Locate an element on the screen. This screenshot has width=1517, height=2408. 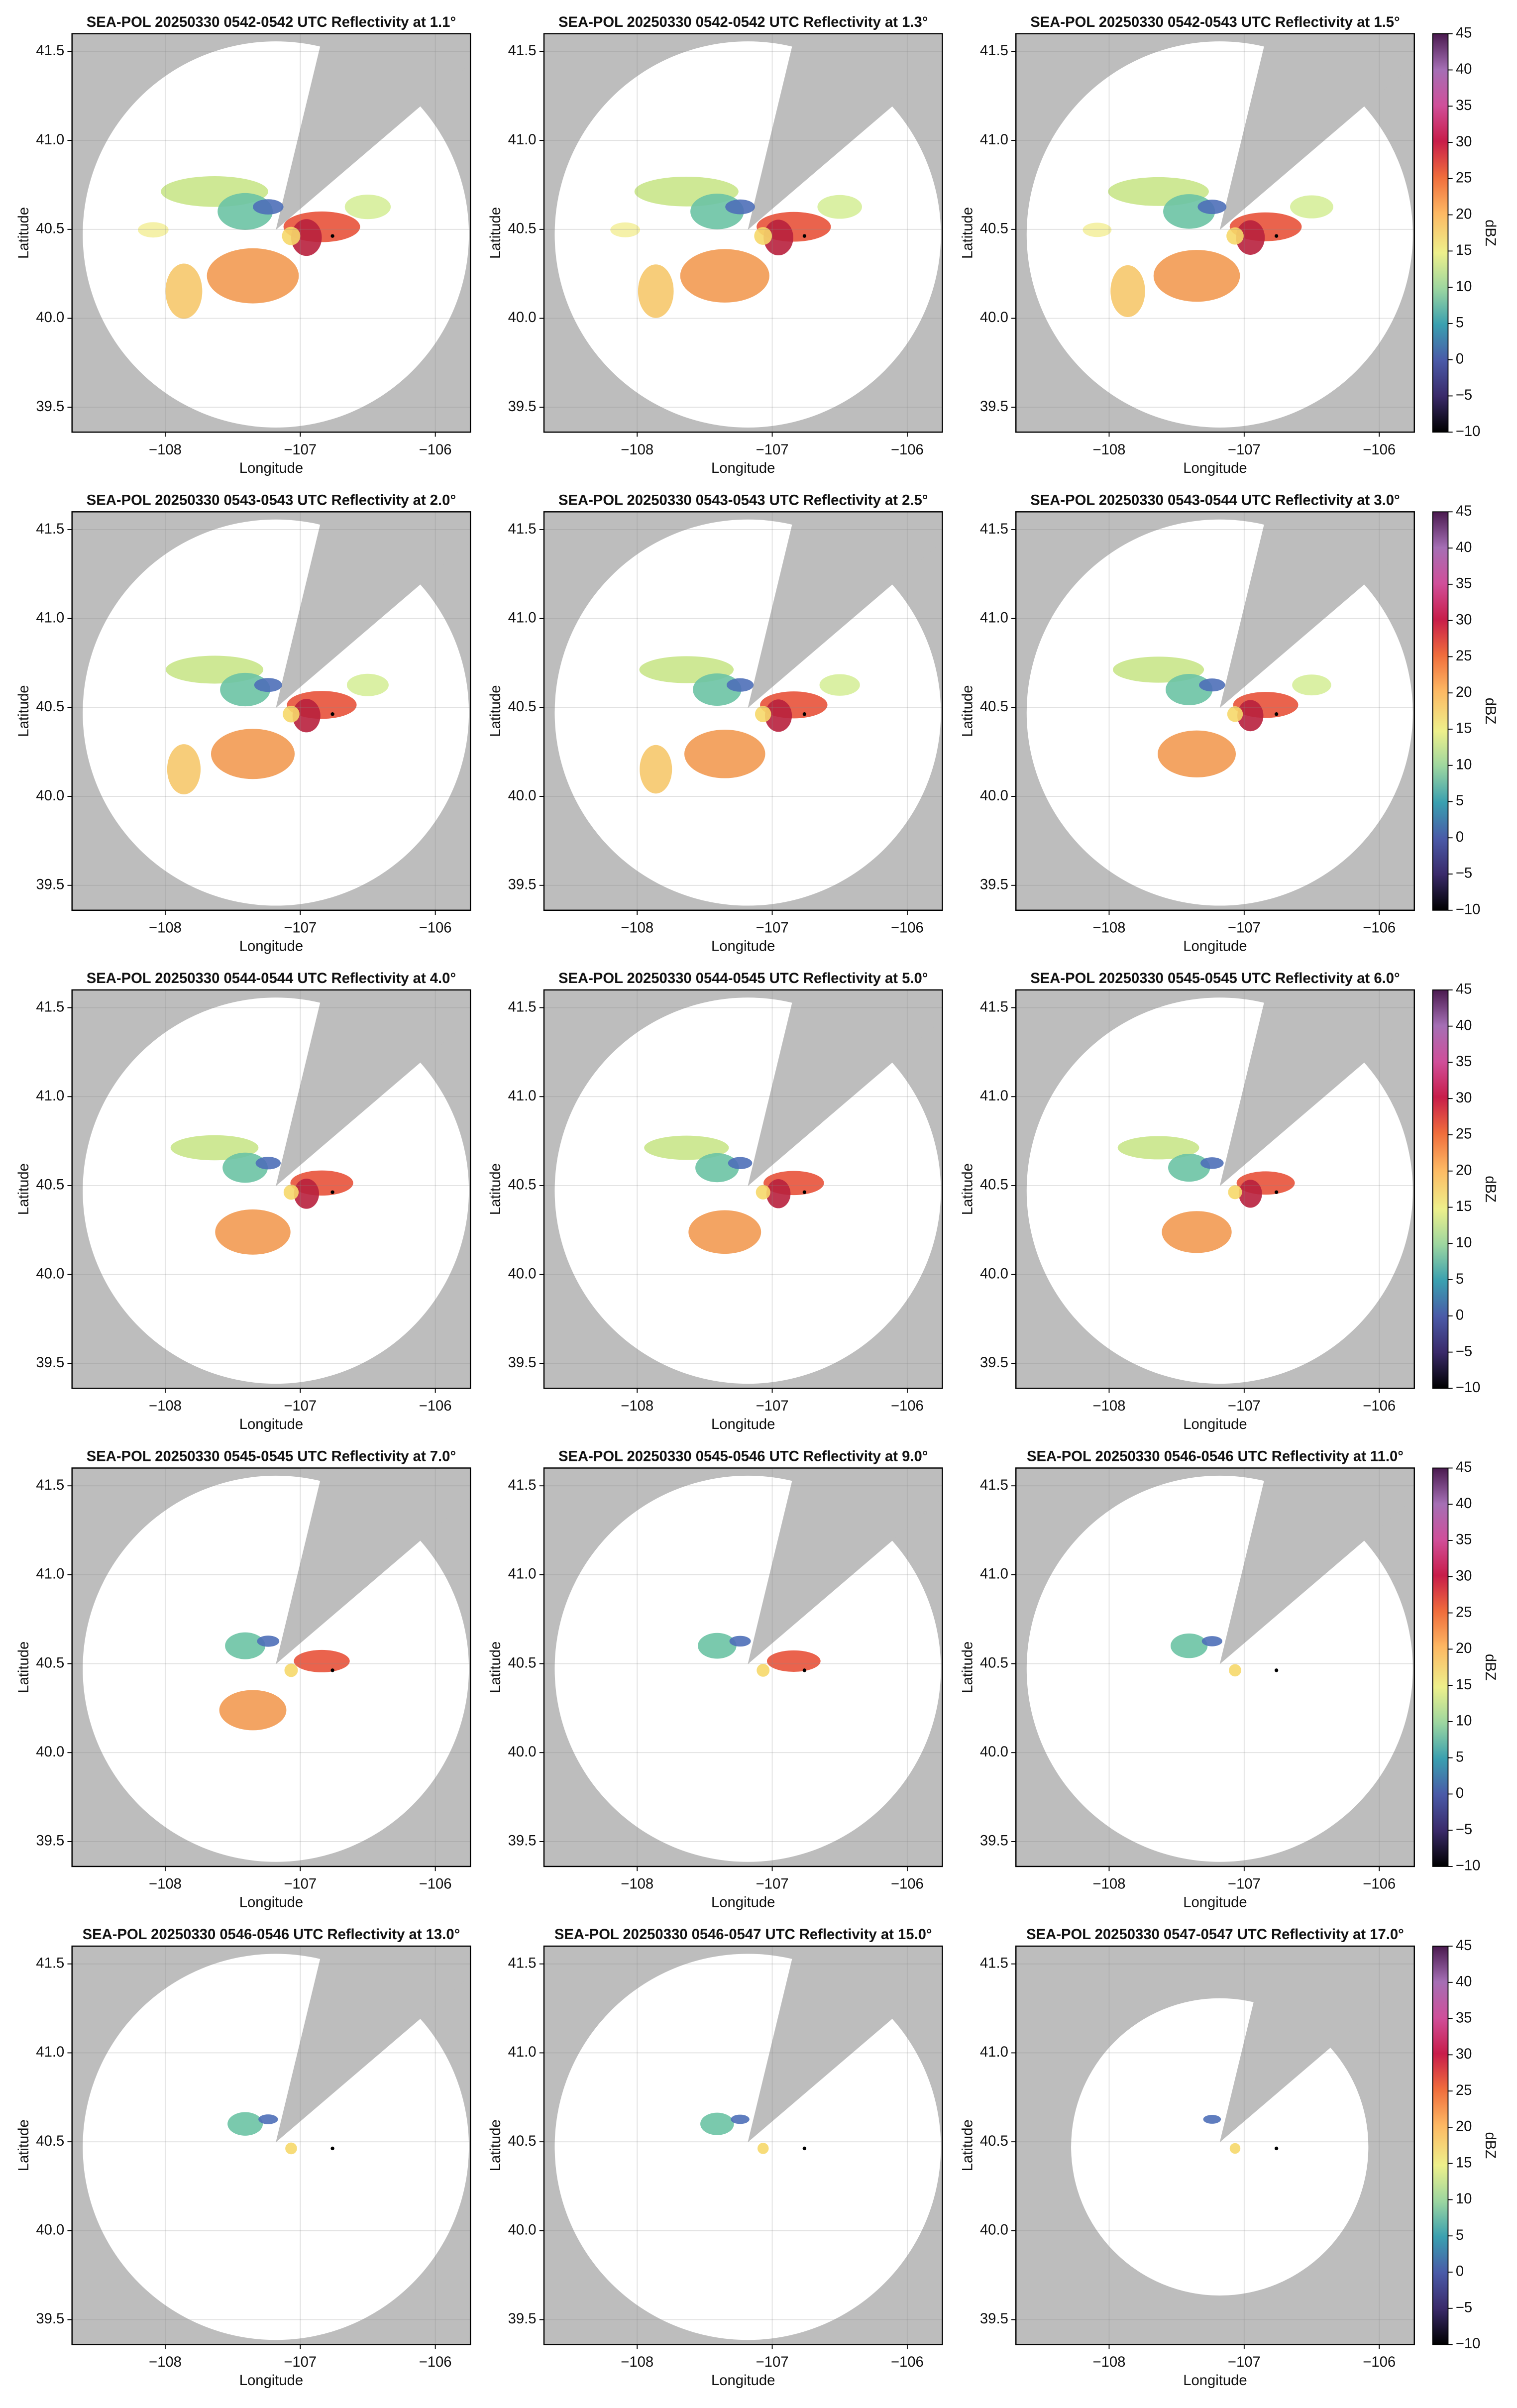
colorbar-tick-label: −10 is located at coordinates (1468, 910).